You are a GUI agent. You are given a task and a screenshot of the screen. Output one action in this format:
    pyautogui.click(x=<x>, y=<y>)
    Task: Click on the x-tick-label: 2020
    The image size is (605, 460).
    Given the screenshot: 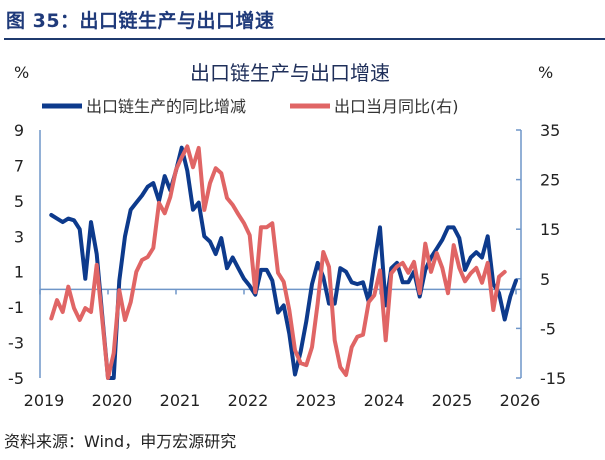 What is the action you would take?
    pyautogui.click(x=112, y=400)
    